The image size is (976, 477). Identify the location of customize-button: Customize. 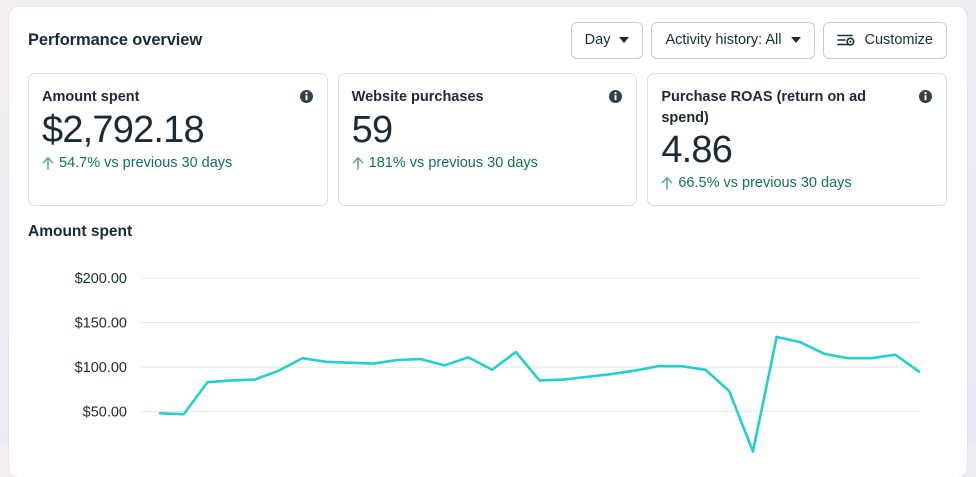
(884, 40).